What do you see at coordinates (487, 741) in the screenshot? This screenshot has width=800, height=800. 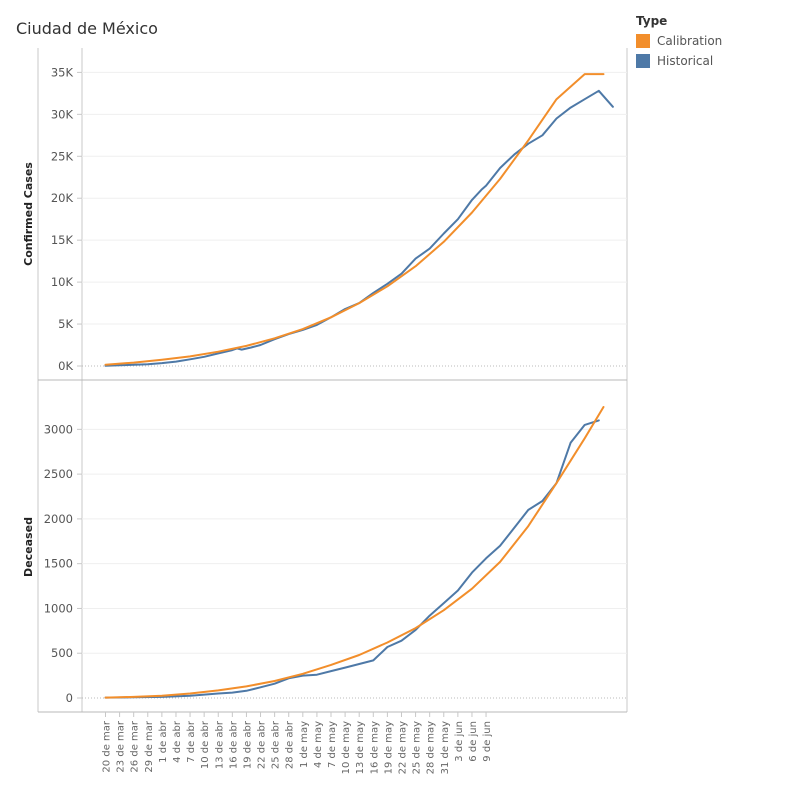 I see `x-tick-label: 9 de jun` at bounding box center [487, 741].